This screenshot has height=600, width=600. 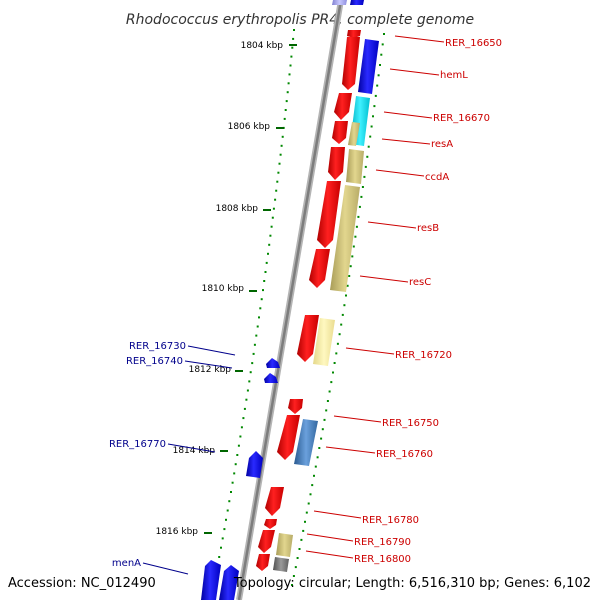 I want to click on label-rer-16780: RER_16780, so click(x=390, y=520).